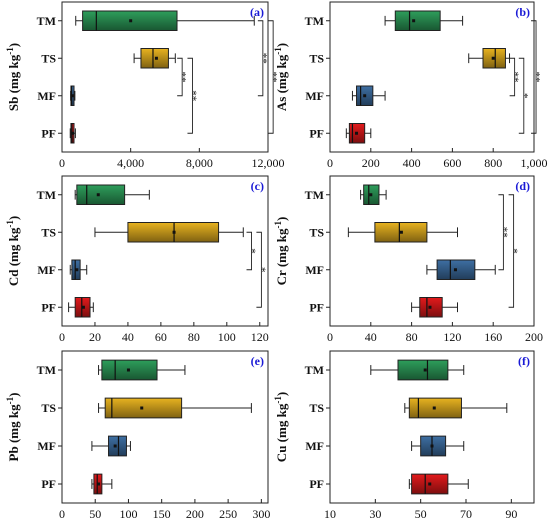 This screenshot has width=550, height=526. What do you see at coordinates (13, 251) in the screenshot?
I see `y-axis-title: Cd (mg kg-1)` at bounding box center [13, 251].